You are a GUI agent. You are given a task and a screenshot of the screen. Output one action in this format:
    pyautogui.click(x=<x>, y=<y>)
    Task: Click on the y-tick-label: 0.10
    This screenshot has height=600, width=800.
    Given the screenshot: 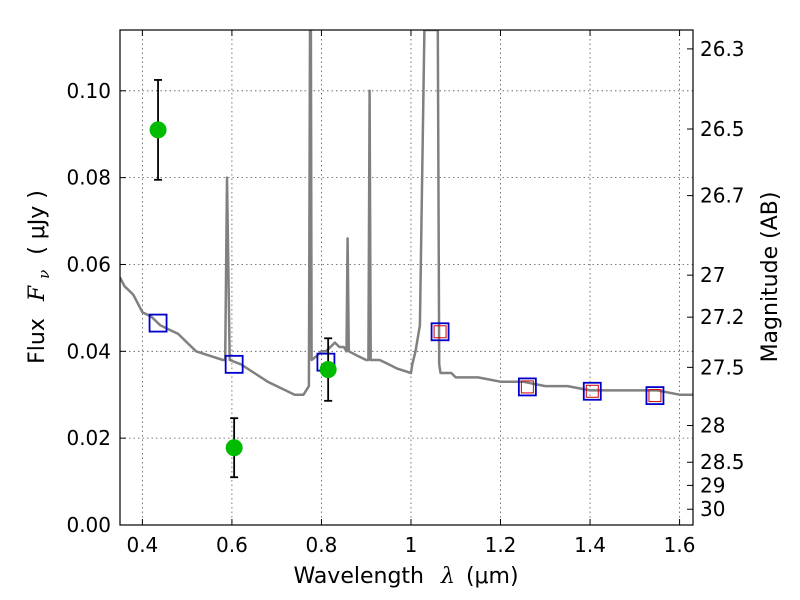 What is the action you would take?
    pyautogui.click(x=88, y=91)
    